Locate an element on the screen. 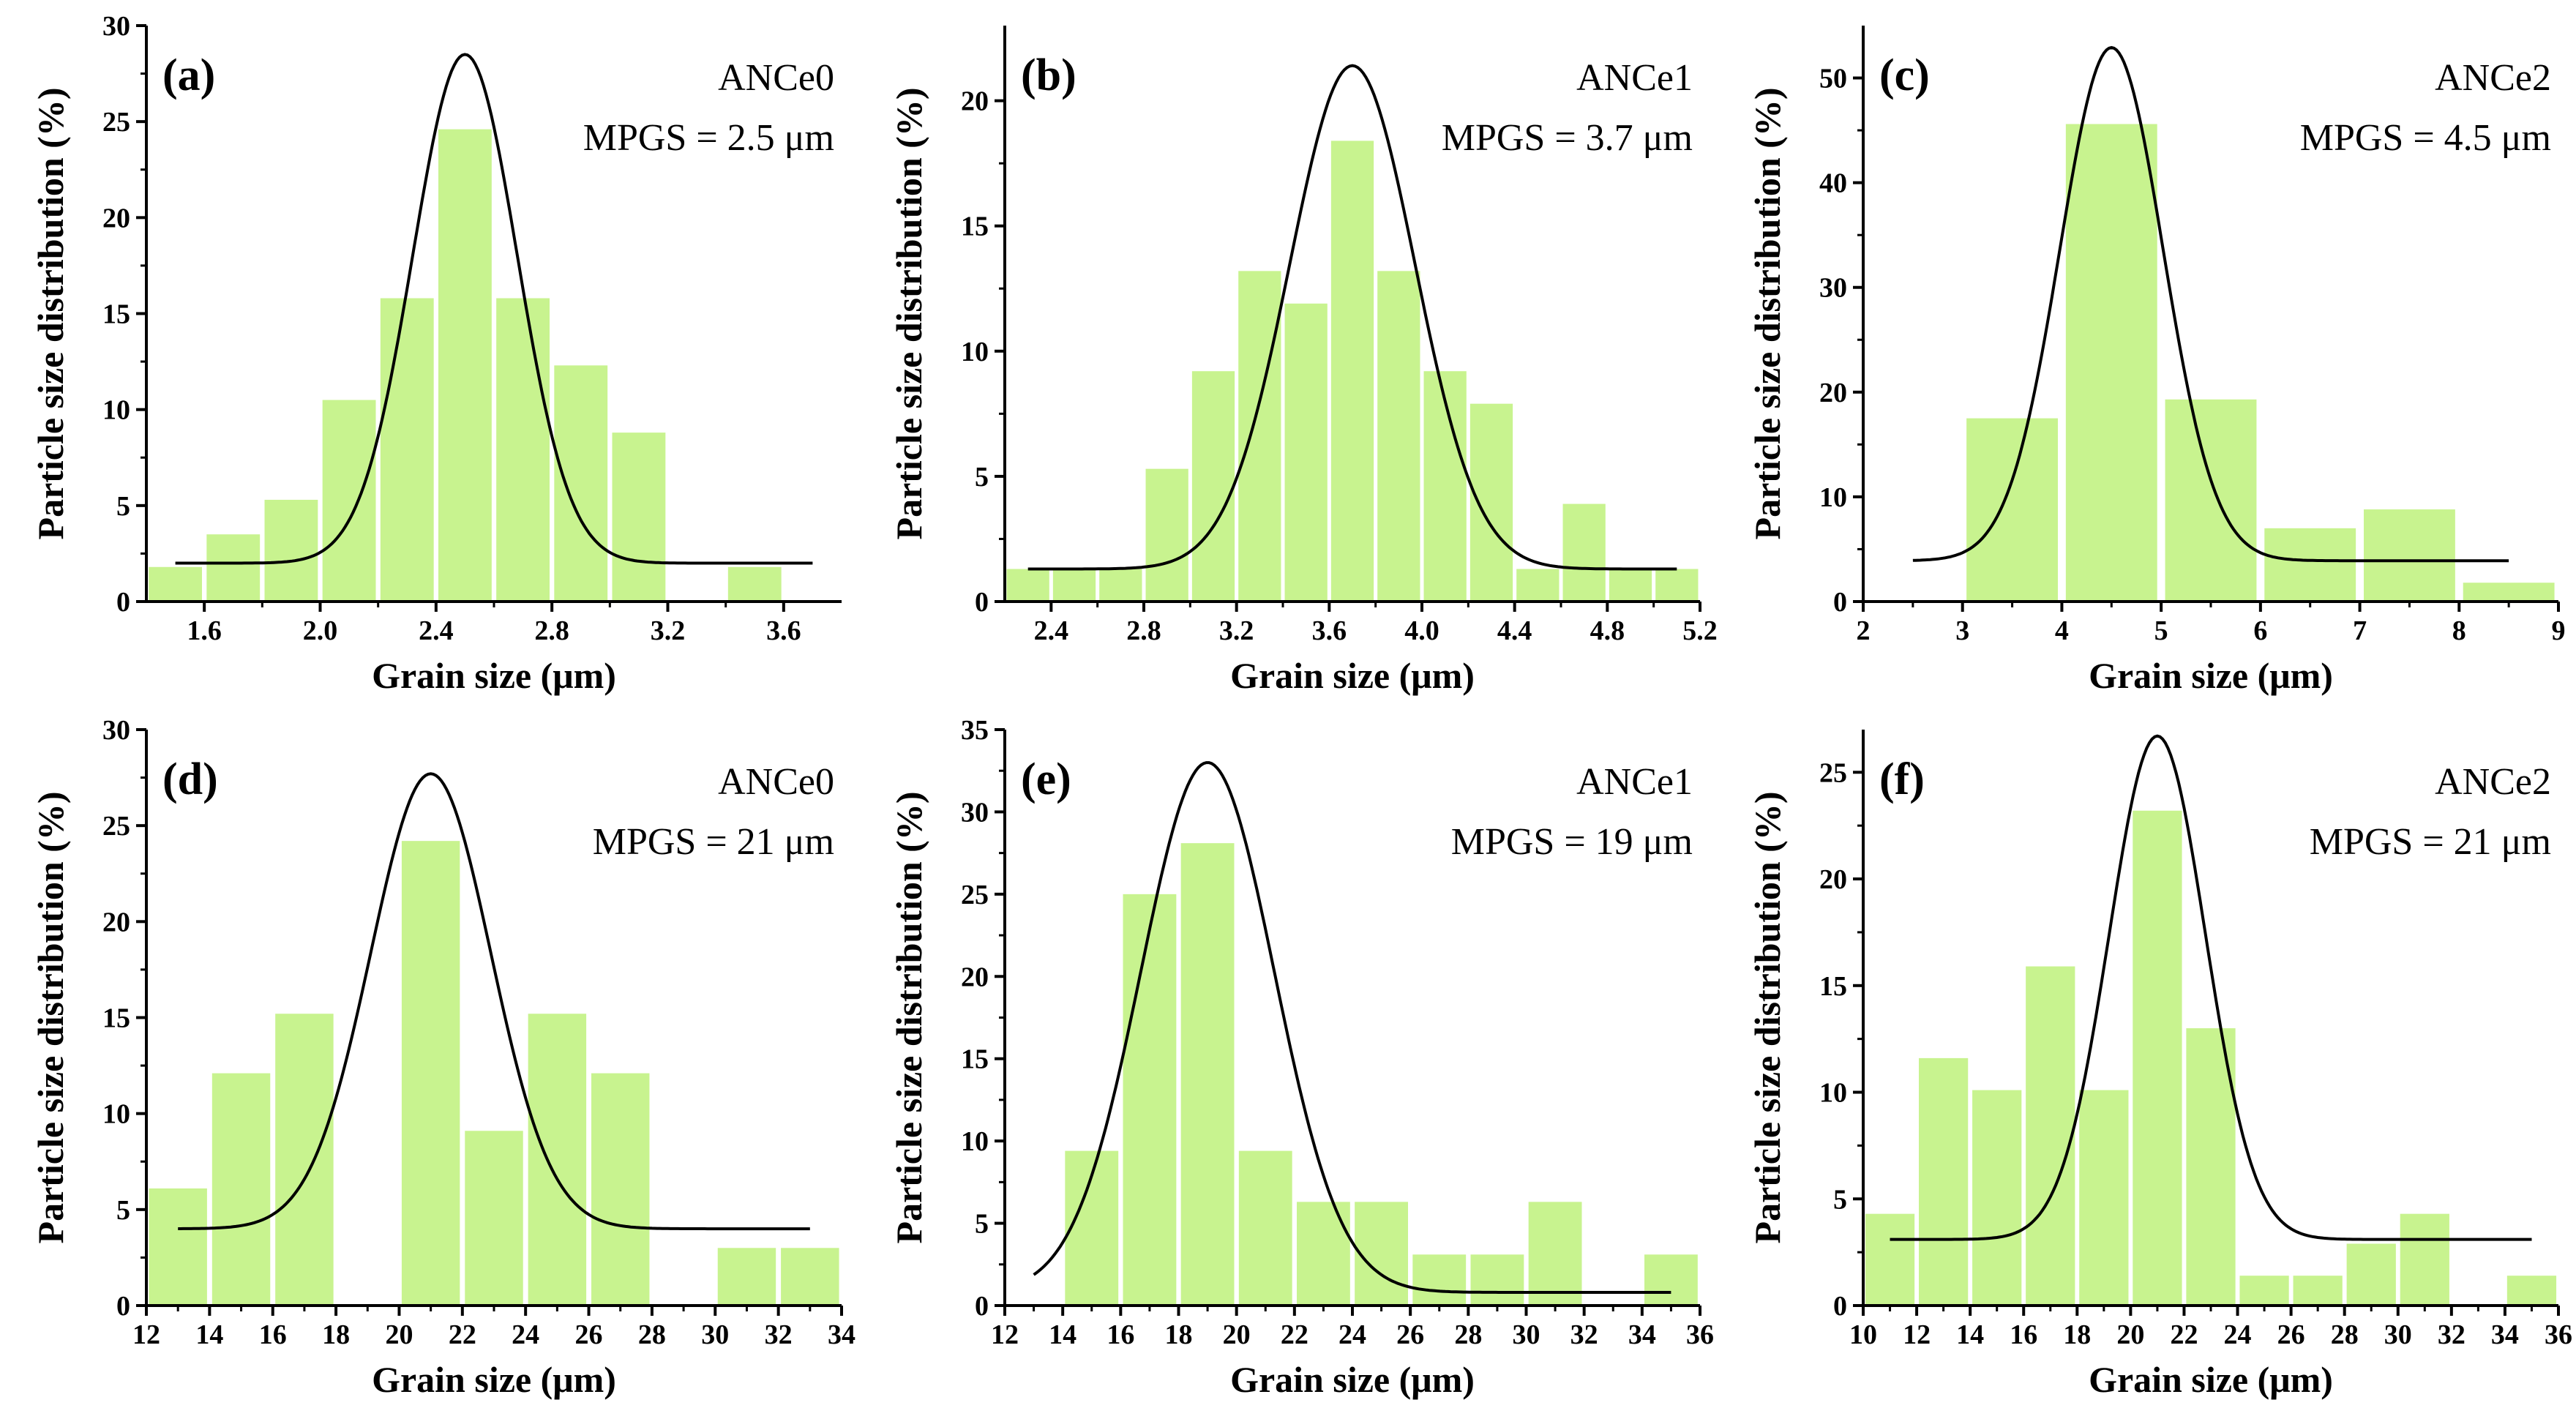  x-tick-label: 4 is located at coordinates (2062, 631).